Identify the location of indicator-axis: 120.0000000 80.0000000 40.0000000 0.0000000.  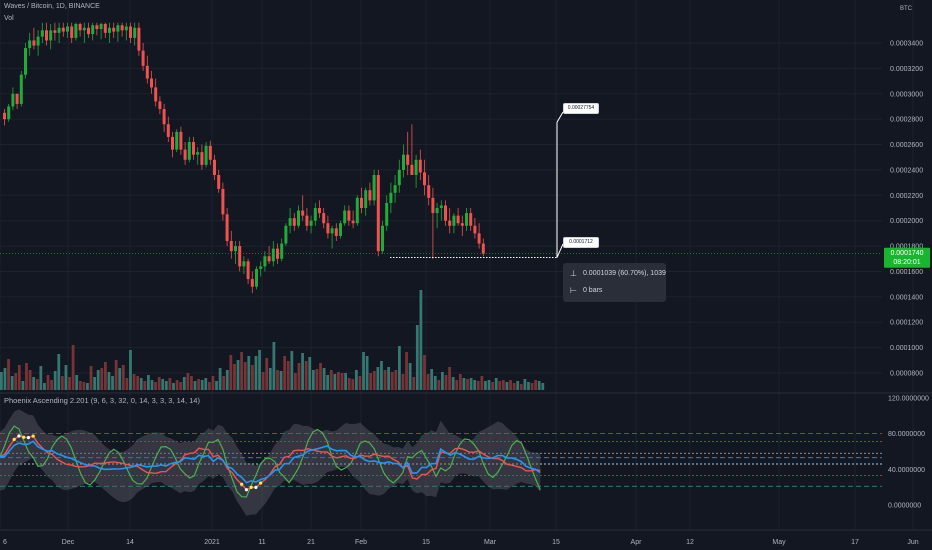
(908, 453).